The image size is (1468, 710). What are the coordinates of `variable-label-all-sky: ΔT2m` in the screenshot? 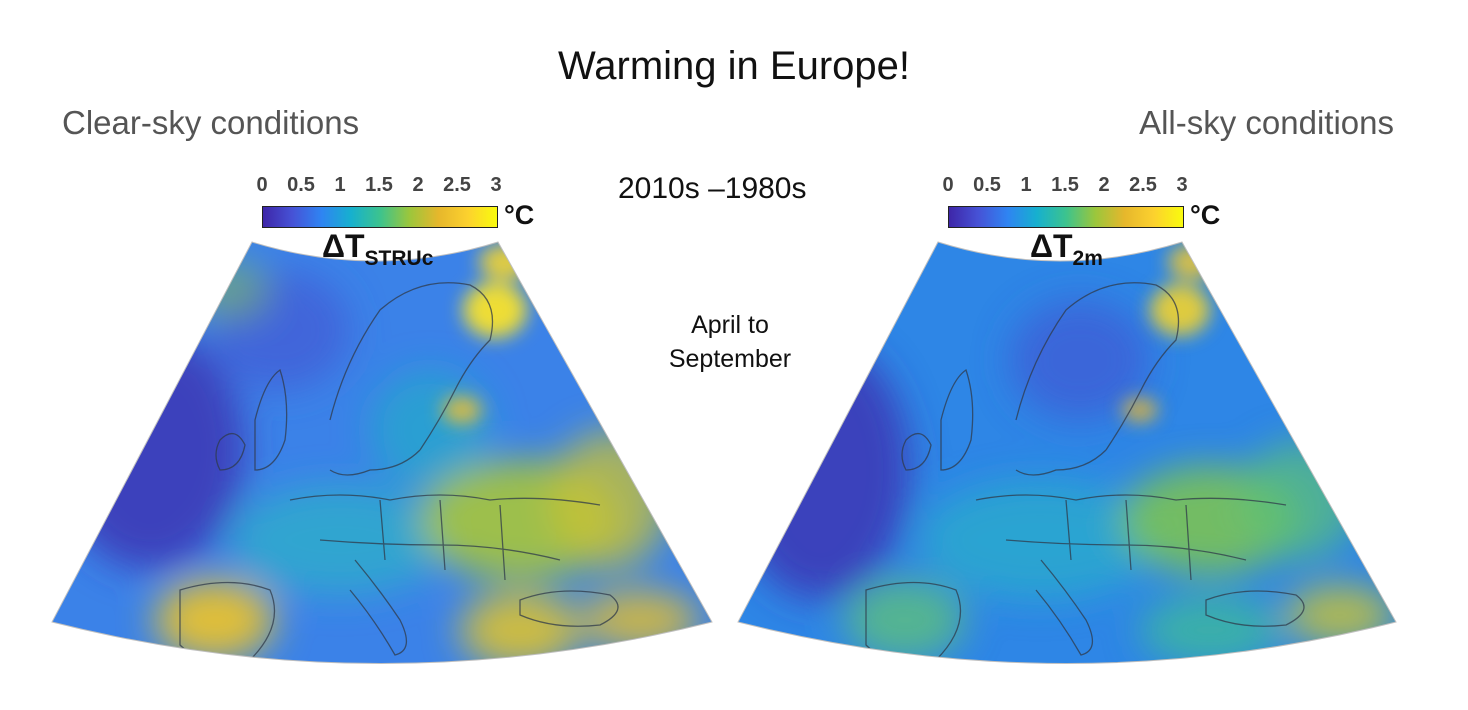 It's located at (1066, 249).